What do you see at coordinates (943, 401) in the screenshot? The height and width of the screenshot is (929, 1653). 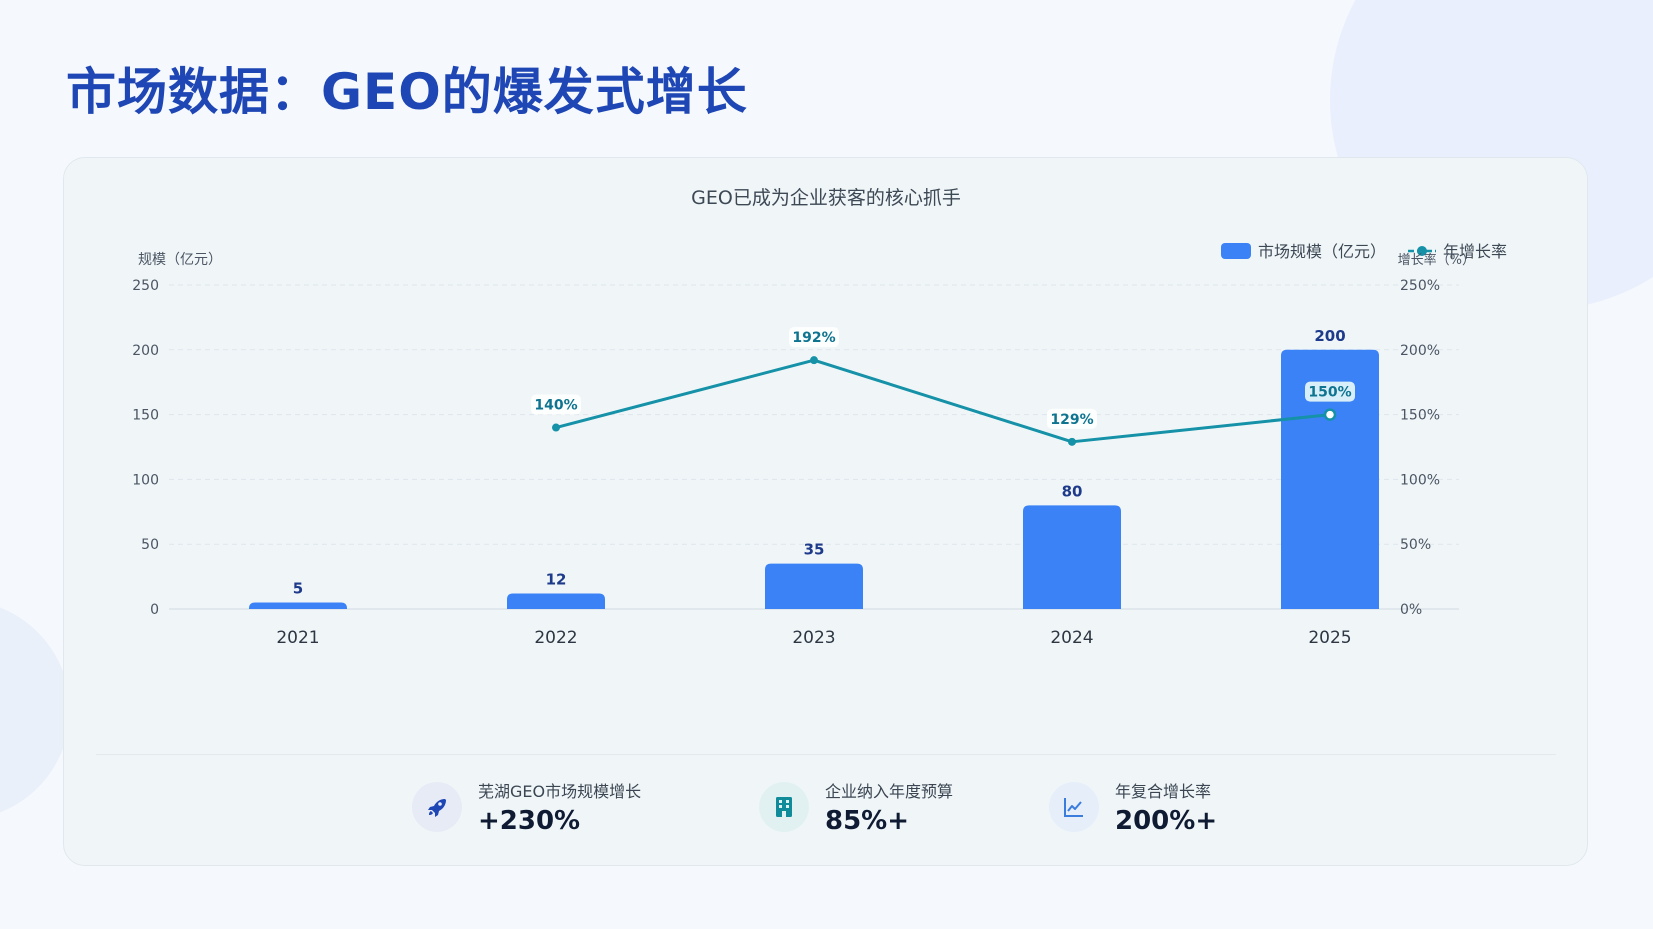 I see `growth-line` at bounding box center [943, 401].